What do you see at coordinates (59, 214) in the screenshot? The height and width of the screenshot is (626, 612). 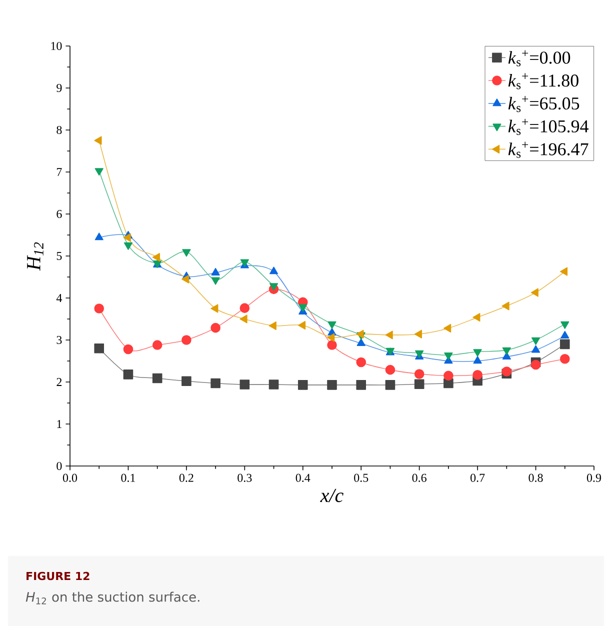 I see `y-tick-label: 6` at bounding box center [59, 214].